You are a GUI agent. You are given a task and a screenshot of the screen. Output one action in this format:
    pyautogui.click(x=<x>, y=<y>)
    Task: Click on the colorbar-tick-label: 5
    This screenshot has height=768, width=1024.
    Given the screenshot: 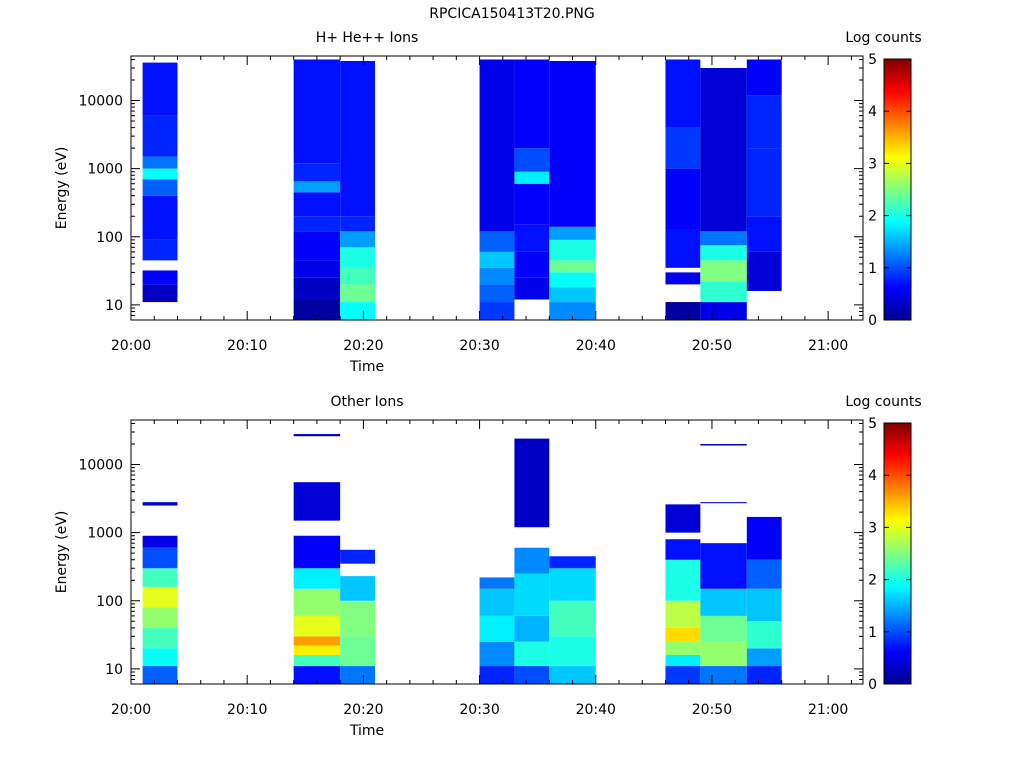 What is the action you would take?
    pyautogui.click(x=872, y=60)
    